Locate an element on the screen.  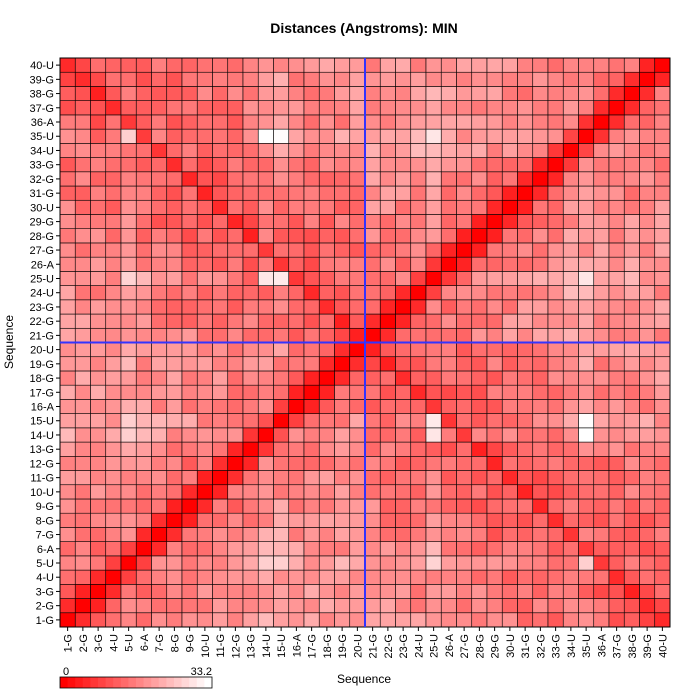
x-tick-label: 23-G is located at coordinates (404, 646).